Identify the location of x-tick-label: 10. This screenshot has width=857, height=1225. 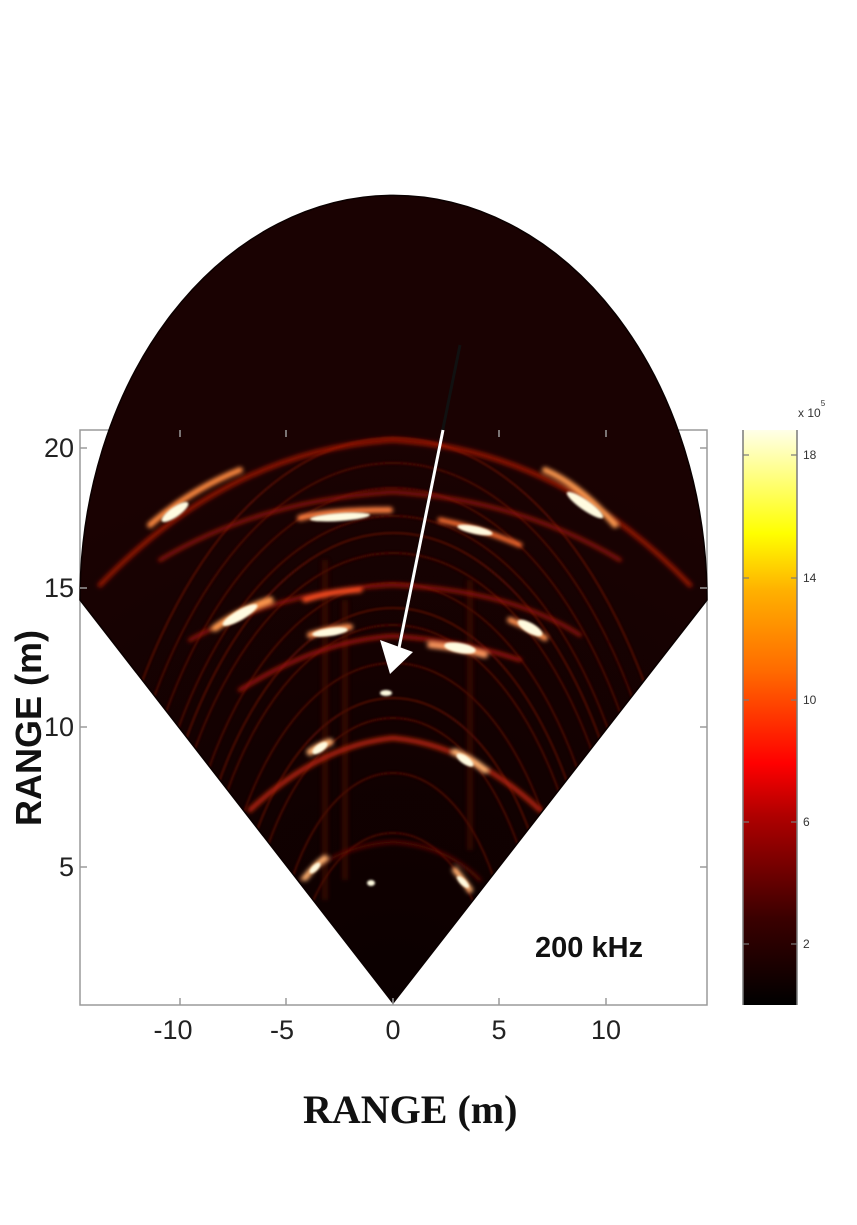
(606, 1030).